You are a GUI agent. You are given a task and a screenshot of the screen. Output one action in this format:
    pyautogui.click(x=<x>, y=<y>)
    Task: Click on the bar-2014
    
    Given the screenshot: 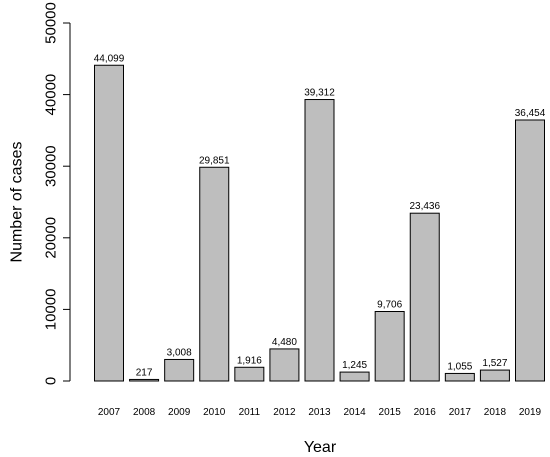 What is the action you would take?
    pyautogui.click(x=354, y=376)
    